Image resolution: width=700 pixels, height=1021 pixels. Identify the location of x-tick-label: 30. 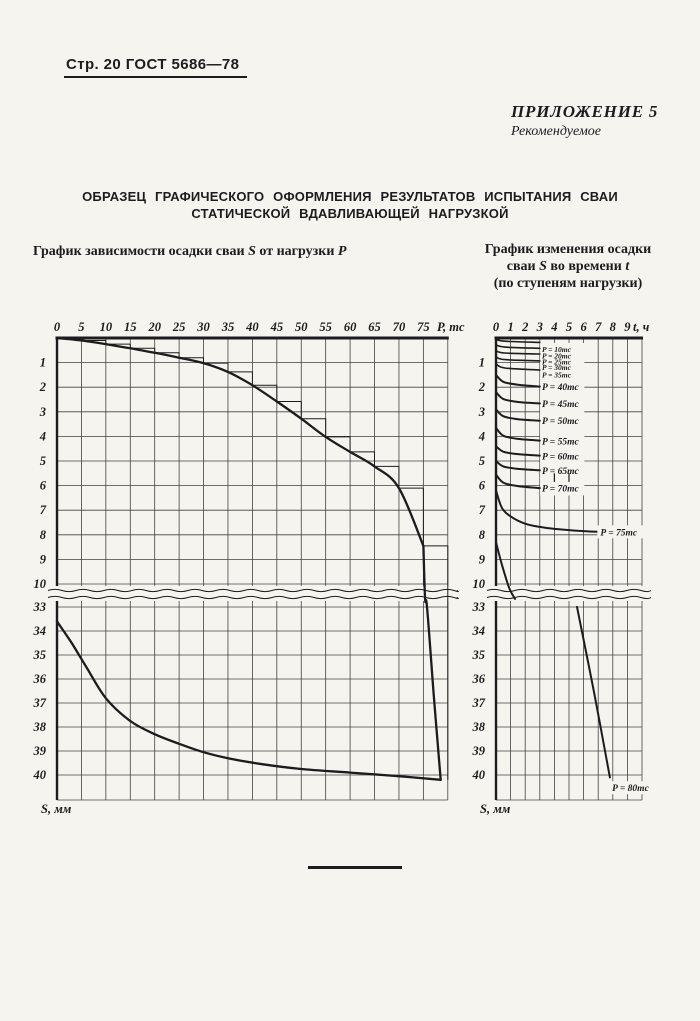
(203, 327).